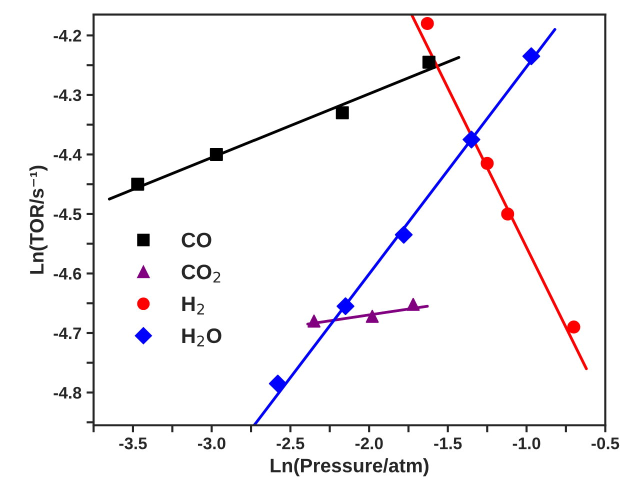  What do you see at coordinates (133, 443) in the screenshot?
I see `x-tick-label: -3.5` at bounding box center [133, 443].